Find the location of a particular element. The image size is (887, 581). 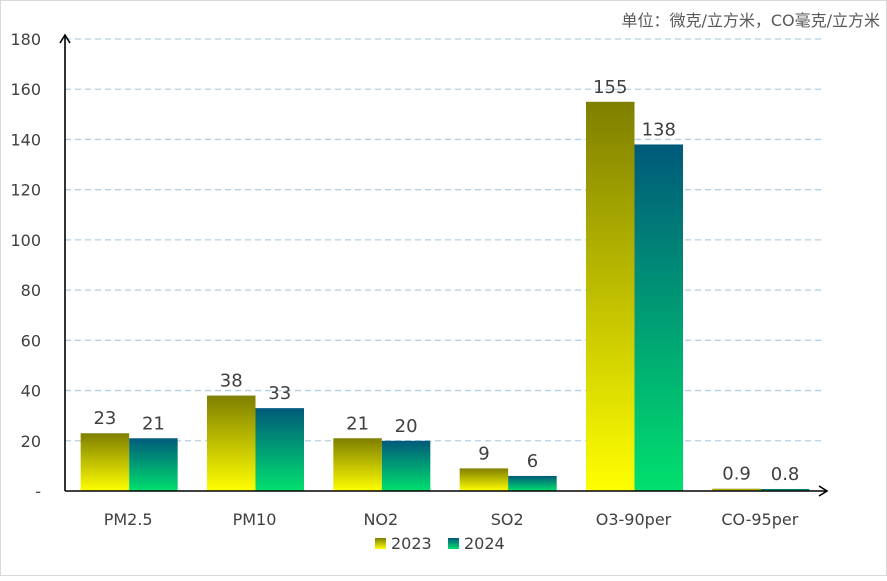

x-axis-arrow is located at coordinates (823, 491).